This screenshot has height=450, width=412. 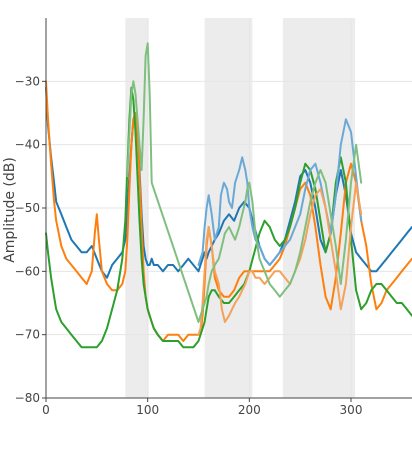 What do you see at coordinates (10, 210) in the screenshot?
I see `y-axis-title: Amplitude (dB)` at bounding box center [10, 210].